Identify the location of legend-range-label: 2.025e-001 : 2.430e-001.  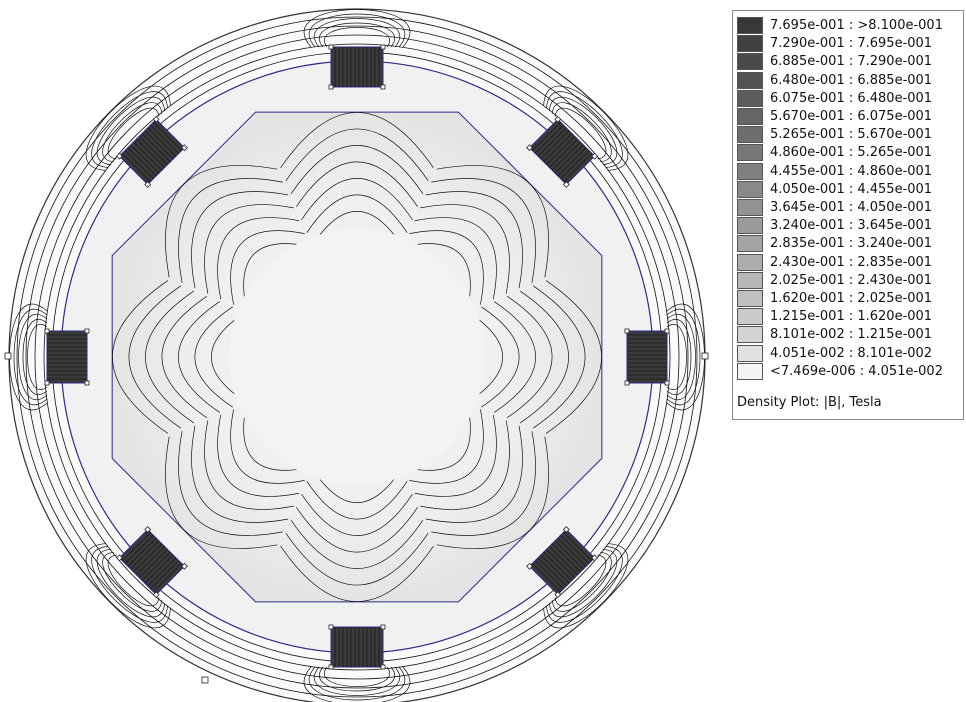
(851, 280).